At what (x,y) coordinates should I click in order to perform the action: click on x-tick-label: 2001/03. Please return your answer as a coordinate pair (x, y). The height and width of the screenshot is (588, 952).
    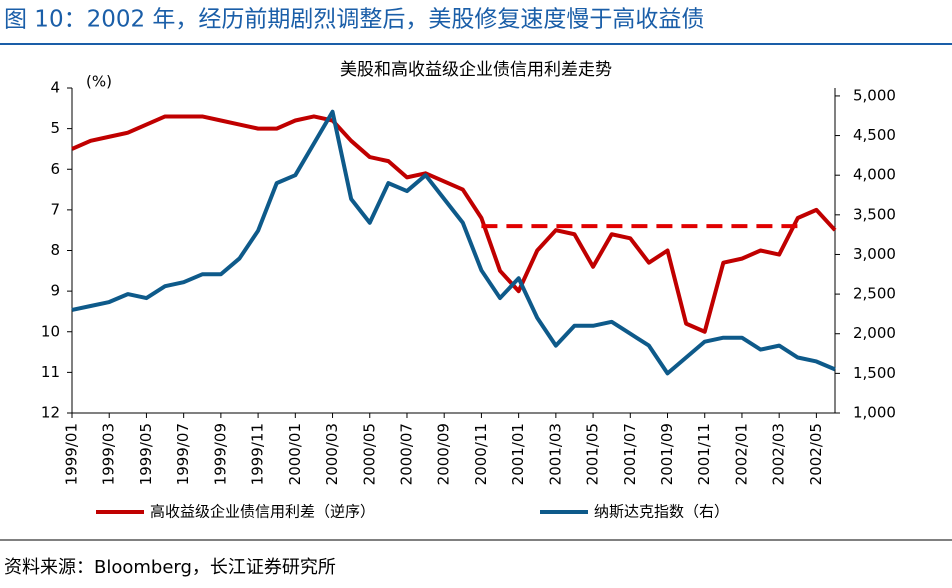
    Looking at the image, I should click on (555, 454).